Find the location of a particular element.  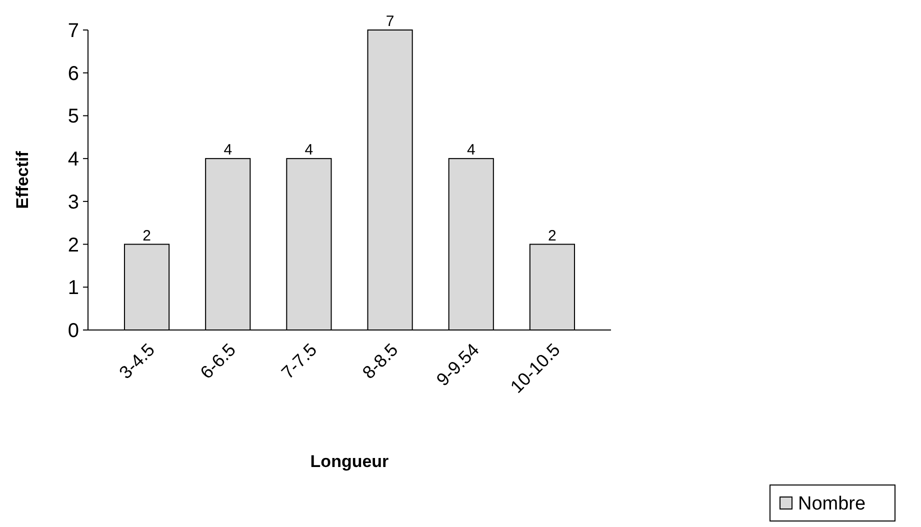

y-tick-label: 3 is located at coordinates (73, 202).